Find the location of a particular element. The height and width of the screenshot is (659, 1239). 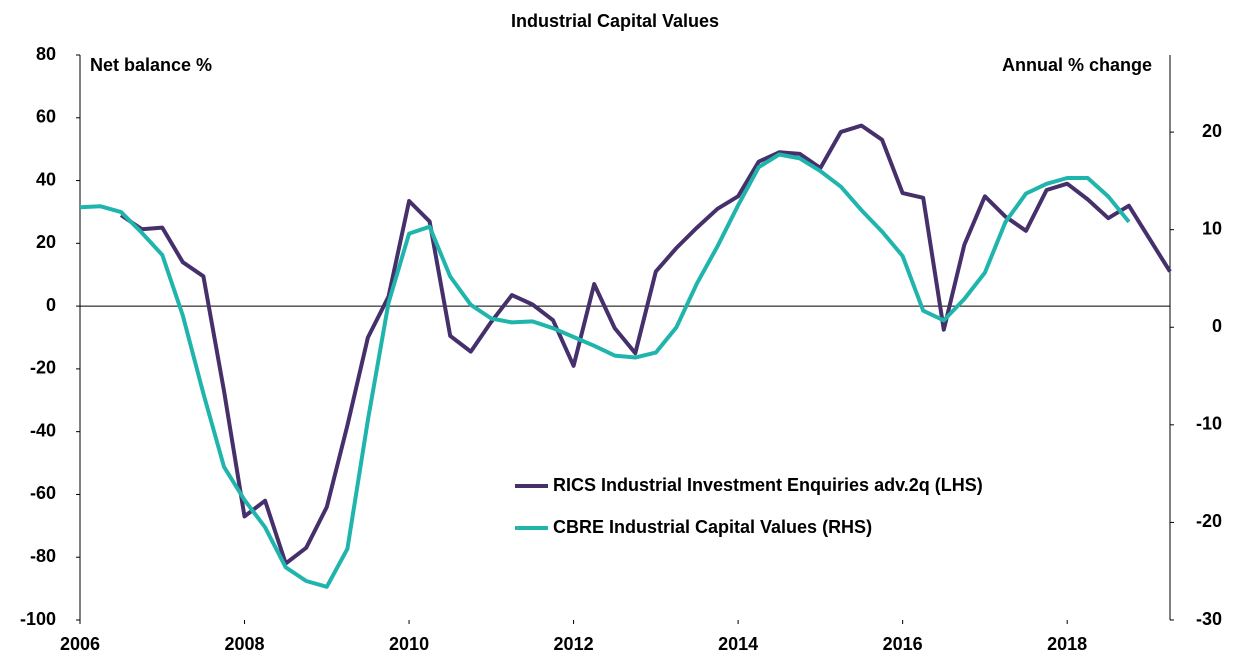

legend-label: CBRE Industrial Capital Values (RHS) is located at coordinates (712, 527).